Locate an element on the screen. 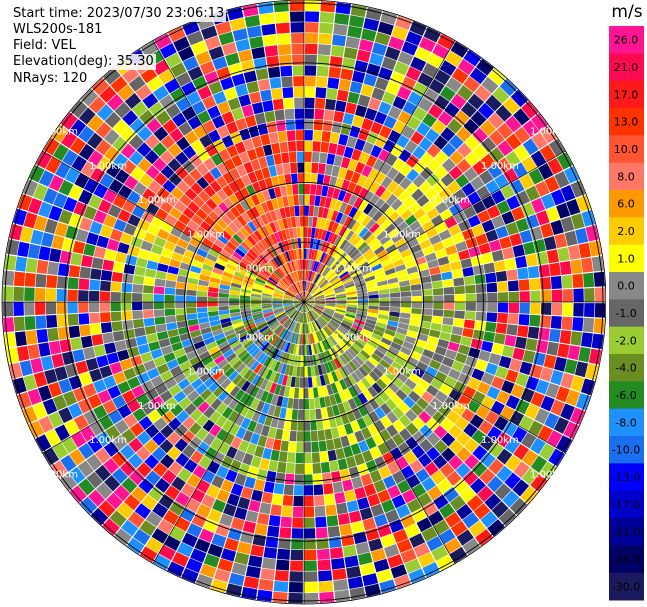  colorbar-segment is located at coordinates (626, 176).